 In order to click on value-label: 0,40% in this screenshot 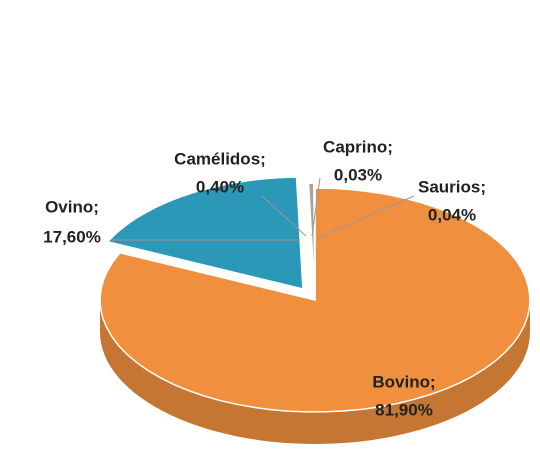, I will do `click(220, 186)`.